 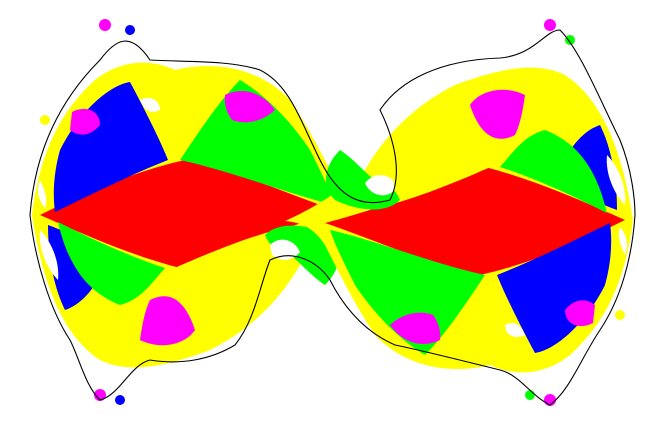 I want to click on right-magenta-upper, so click(x=415, y=328).